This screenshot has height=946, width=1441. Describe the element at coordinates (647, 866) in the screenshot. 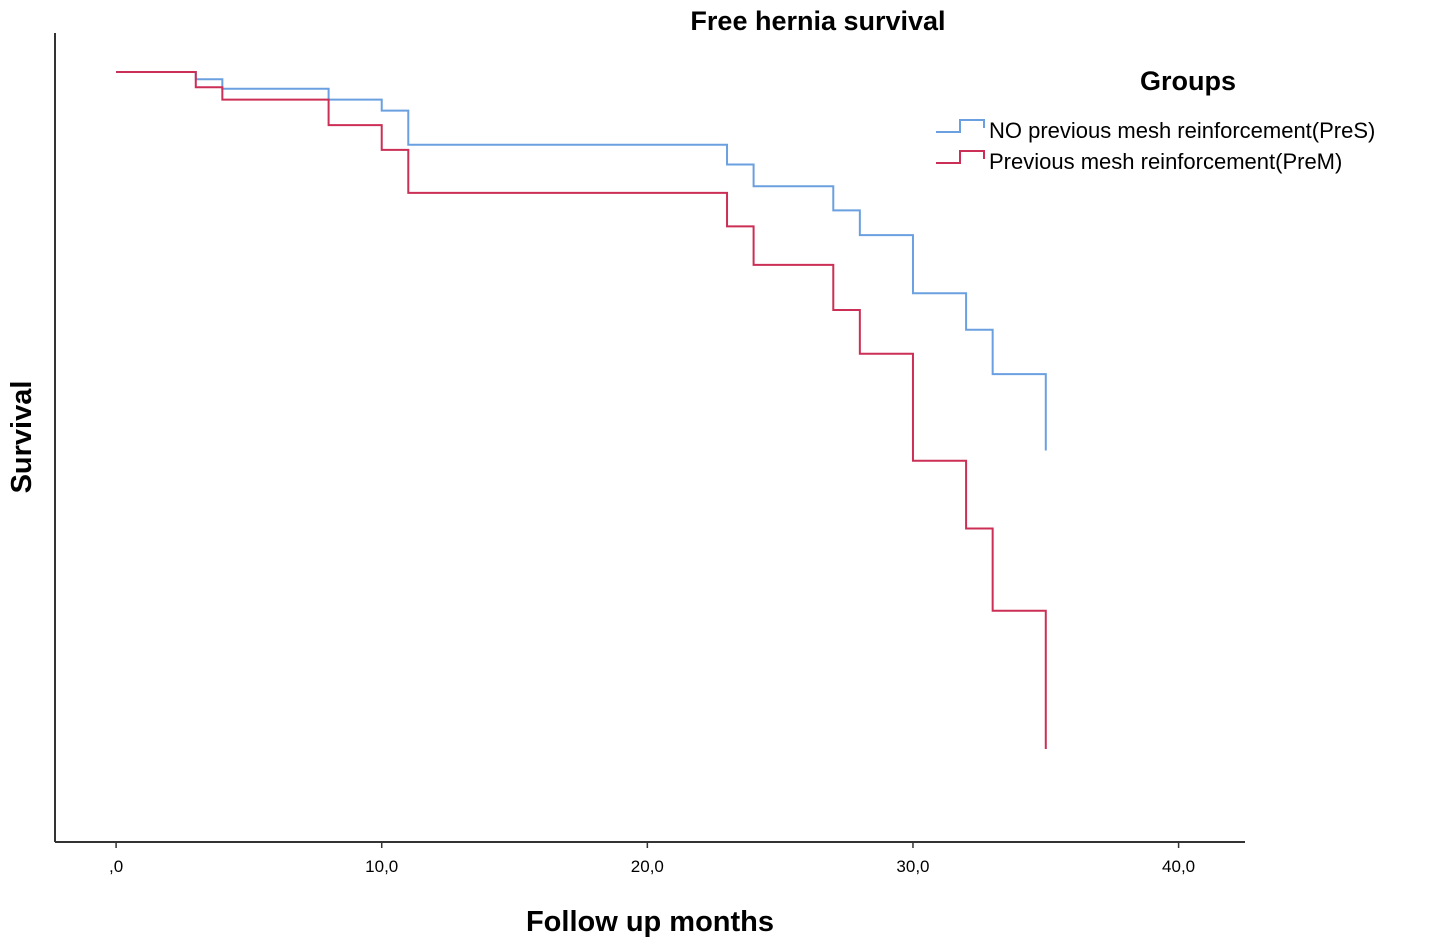

I see `x-tick-label: 20,0` at that location.